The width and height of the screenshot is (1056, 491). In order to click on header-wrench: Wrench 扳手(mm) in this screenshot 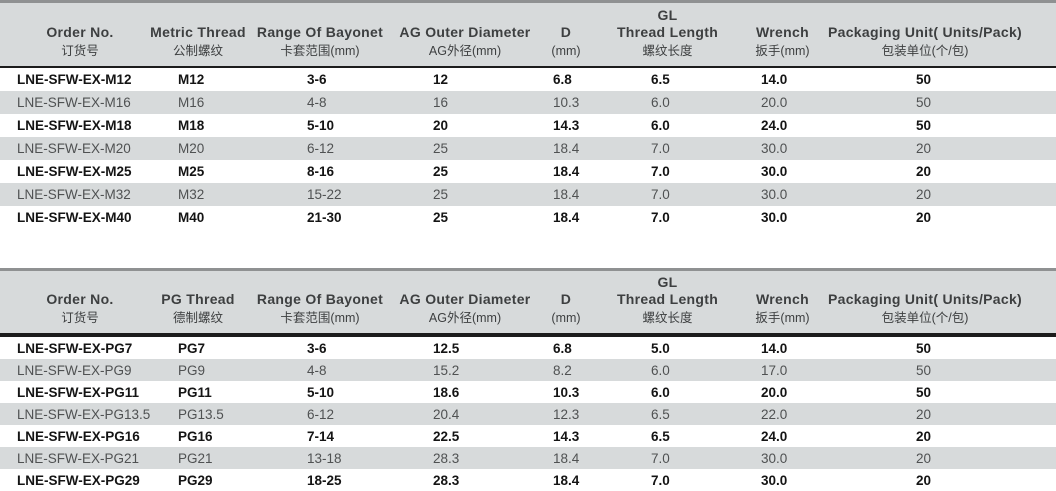, I will do `click(782, 302)`.